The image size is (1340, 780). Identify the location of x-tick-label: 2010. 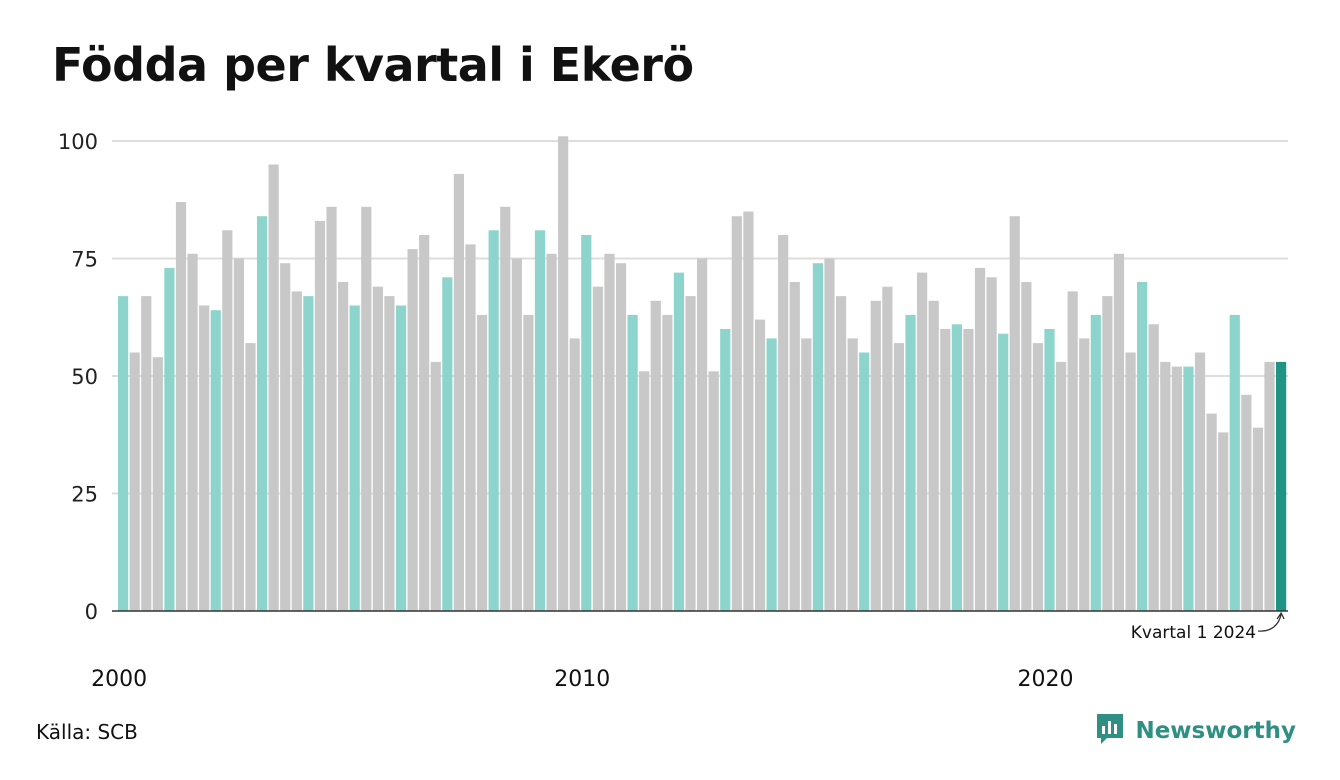
(582, 679).